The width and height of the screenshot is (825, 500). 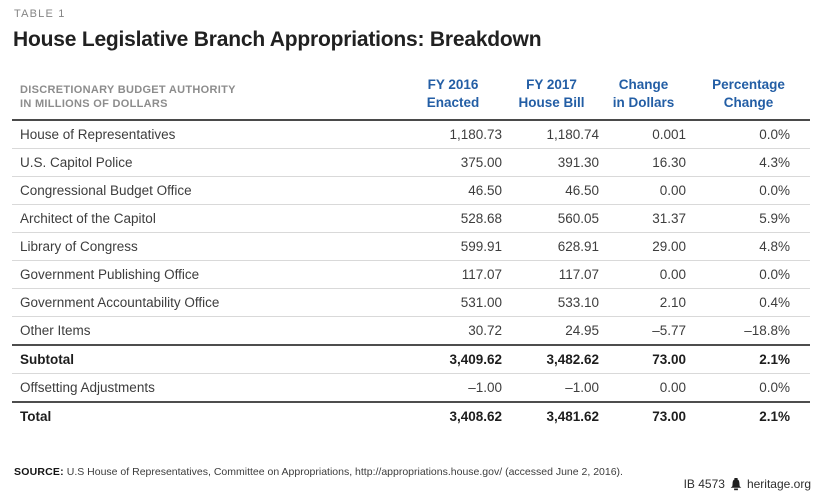 I want to click on cell-percentage-change: 0.4%, so click(x=748, y=302).